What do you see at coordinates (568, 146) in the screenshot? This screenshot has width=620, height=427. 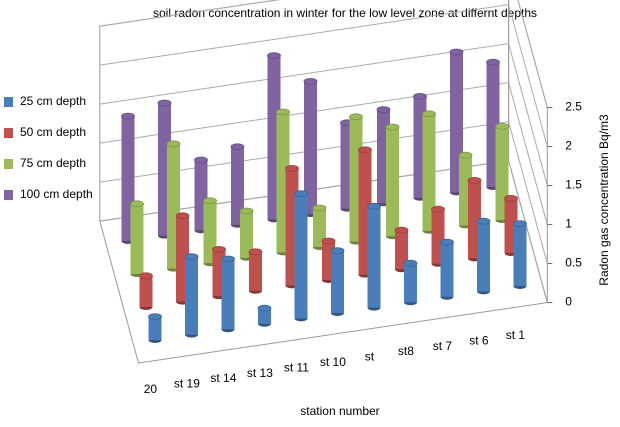 I see `y-tick-label: 2` at bounding box center [568, 146].